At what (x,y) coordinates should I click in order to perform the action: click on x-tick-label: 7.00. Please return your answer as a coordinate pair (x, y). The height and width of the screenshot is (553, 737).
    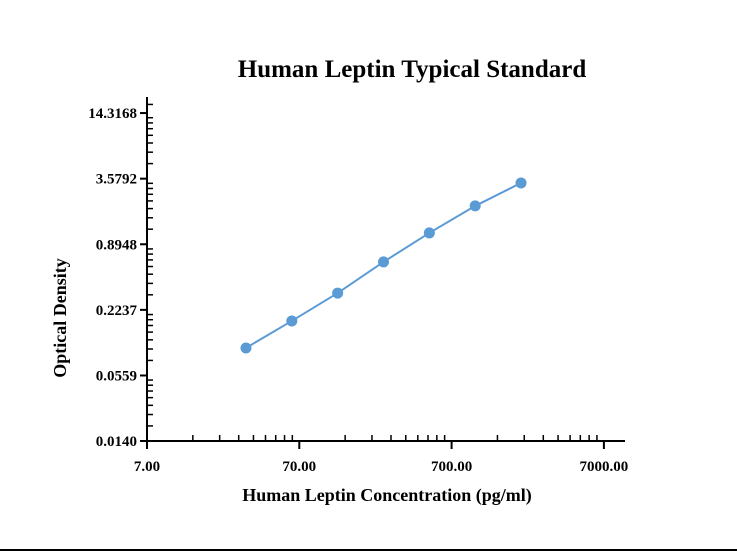
    Looking at the image, I should click on (147, 467).